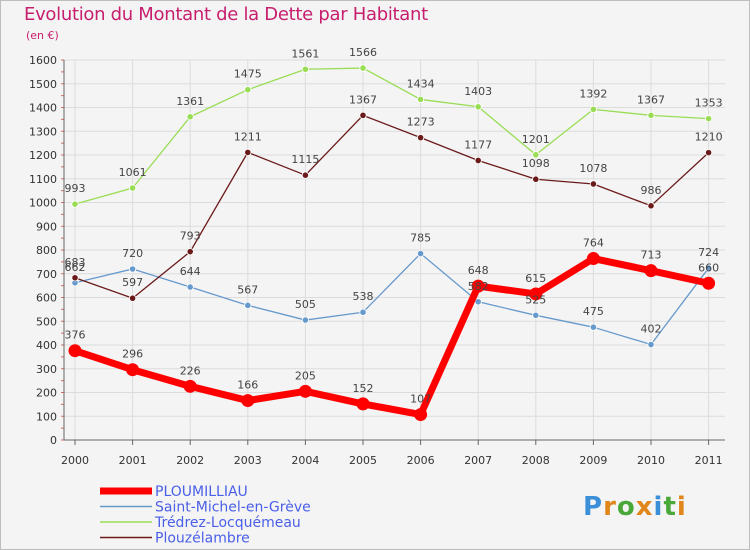  What do you see at coordinates (593, 311) in the screenshot?
I see `data-label: 475` at bounding box center [593, 311].